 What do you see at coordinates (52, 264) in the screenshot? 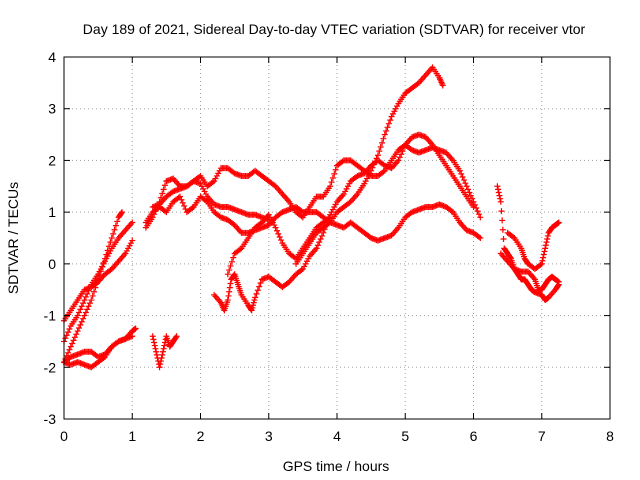
I see `y-tick-label: 0` at bounding box center [52, 264].